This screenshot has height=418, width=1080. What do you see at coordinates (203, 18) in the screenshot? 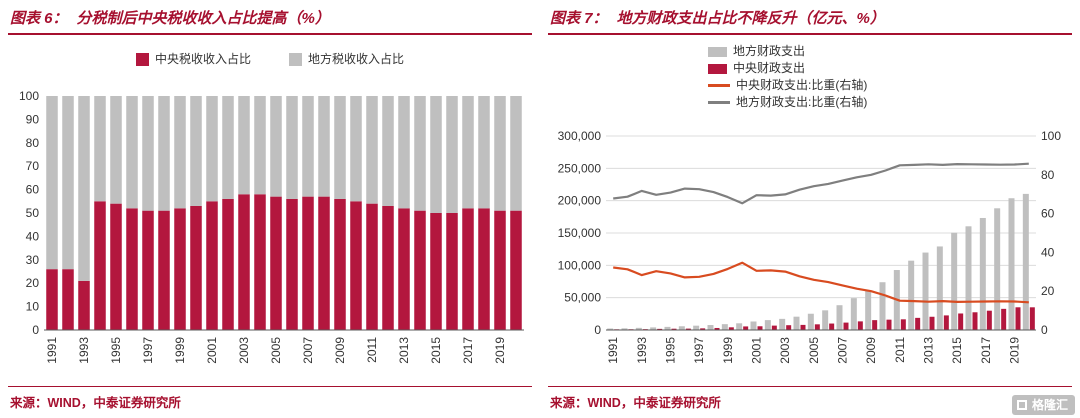
I see `figure-6-title: 分税制后中央税收收入占比提高（%）` at bounding box center [203, 18].